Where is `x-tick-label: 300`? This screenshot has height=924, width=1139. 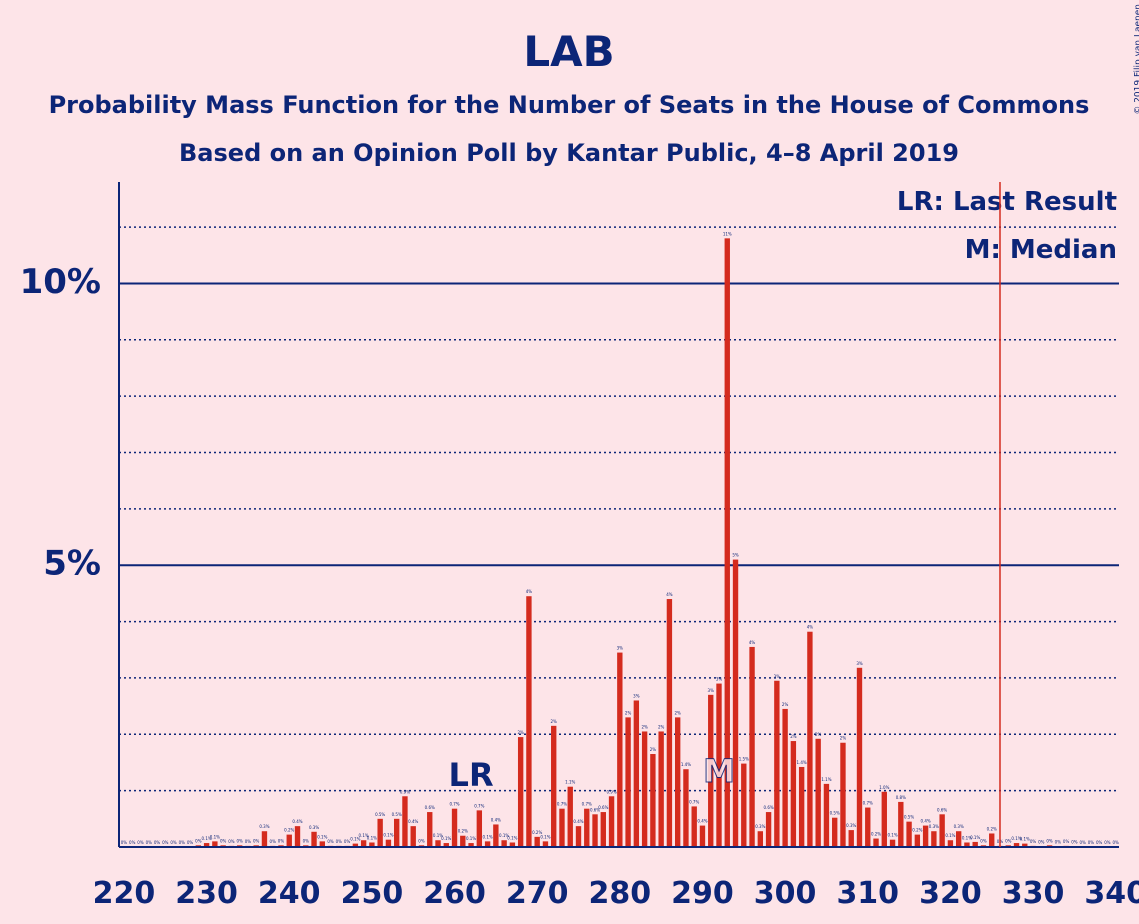
x-tick-label: 300 is located at coordinates (785, 893).